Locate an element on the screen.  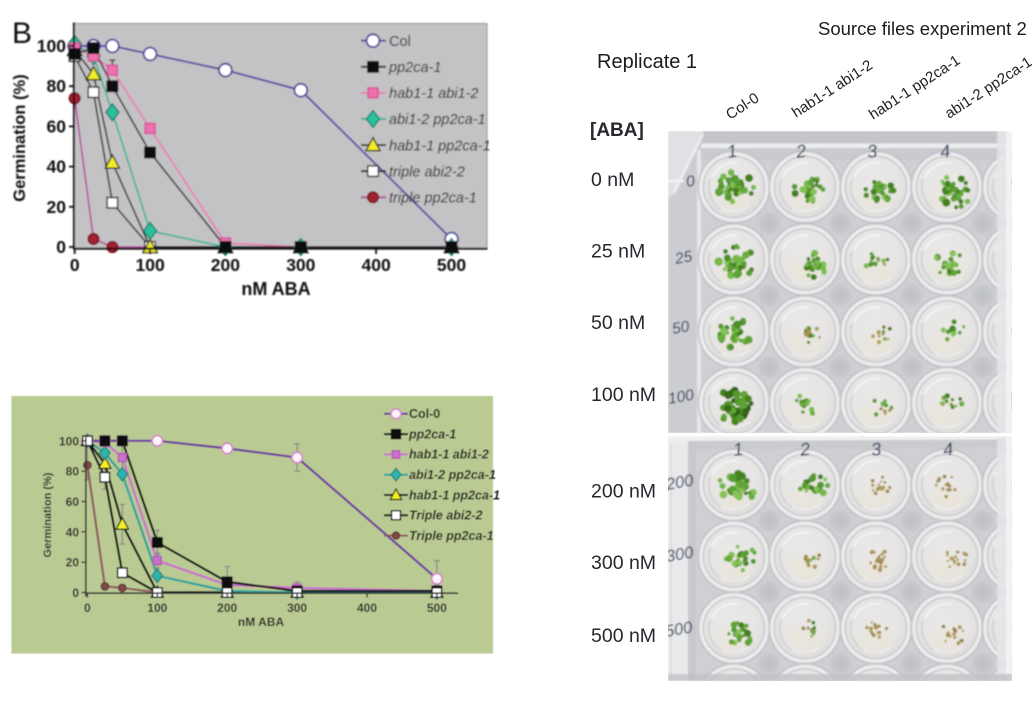
svg-text: Triple abi2-2 is located at coordinates (445, 516).